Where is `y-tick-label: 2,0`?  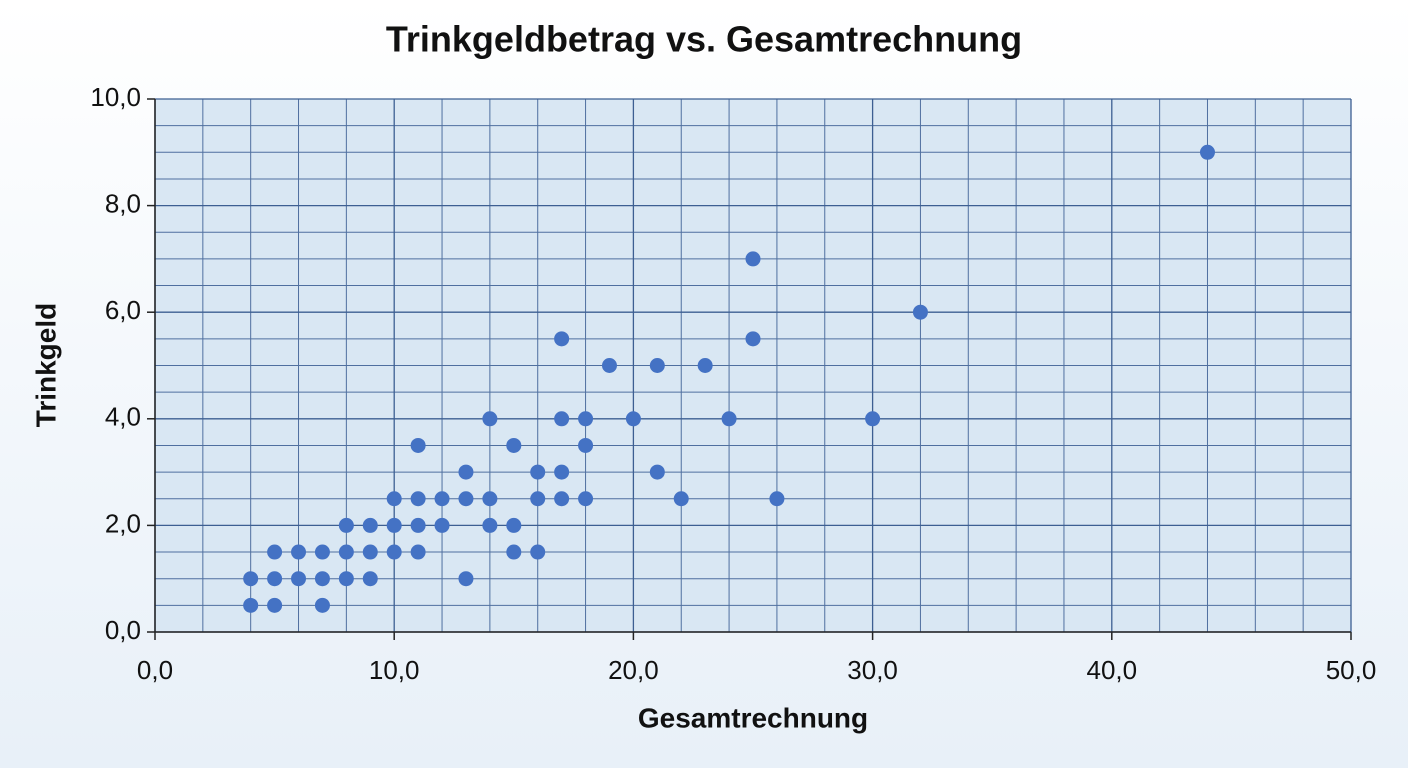 y-tick-label: 2,0 is located at coordinates (123, 523).